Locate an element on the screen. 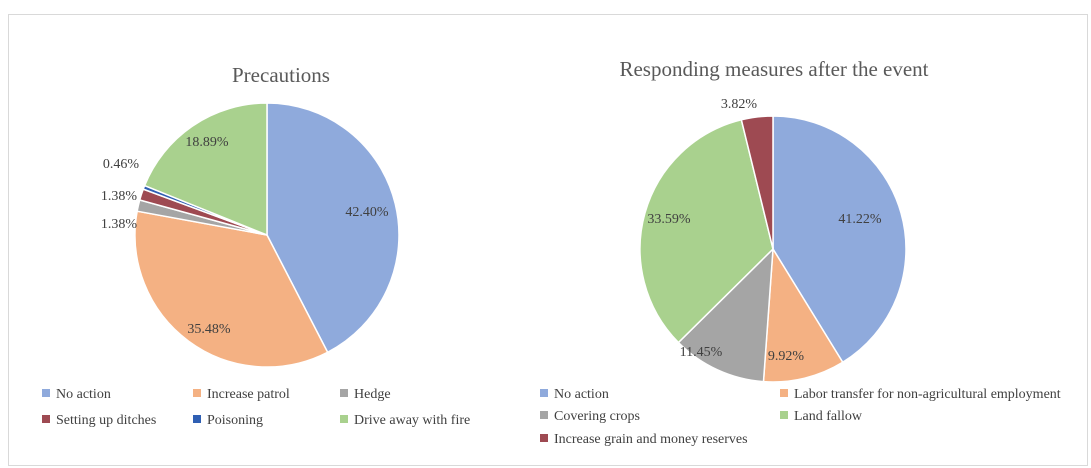  legend-label: Increase patrol is located at coordinates (248, 394).